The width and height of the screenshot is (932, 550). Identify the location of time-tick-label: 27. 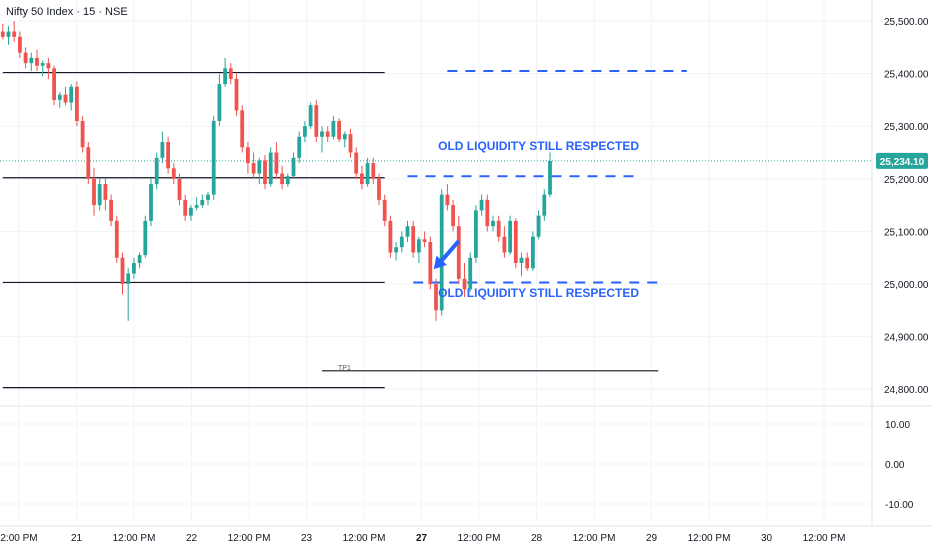
(422, 538).